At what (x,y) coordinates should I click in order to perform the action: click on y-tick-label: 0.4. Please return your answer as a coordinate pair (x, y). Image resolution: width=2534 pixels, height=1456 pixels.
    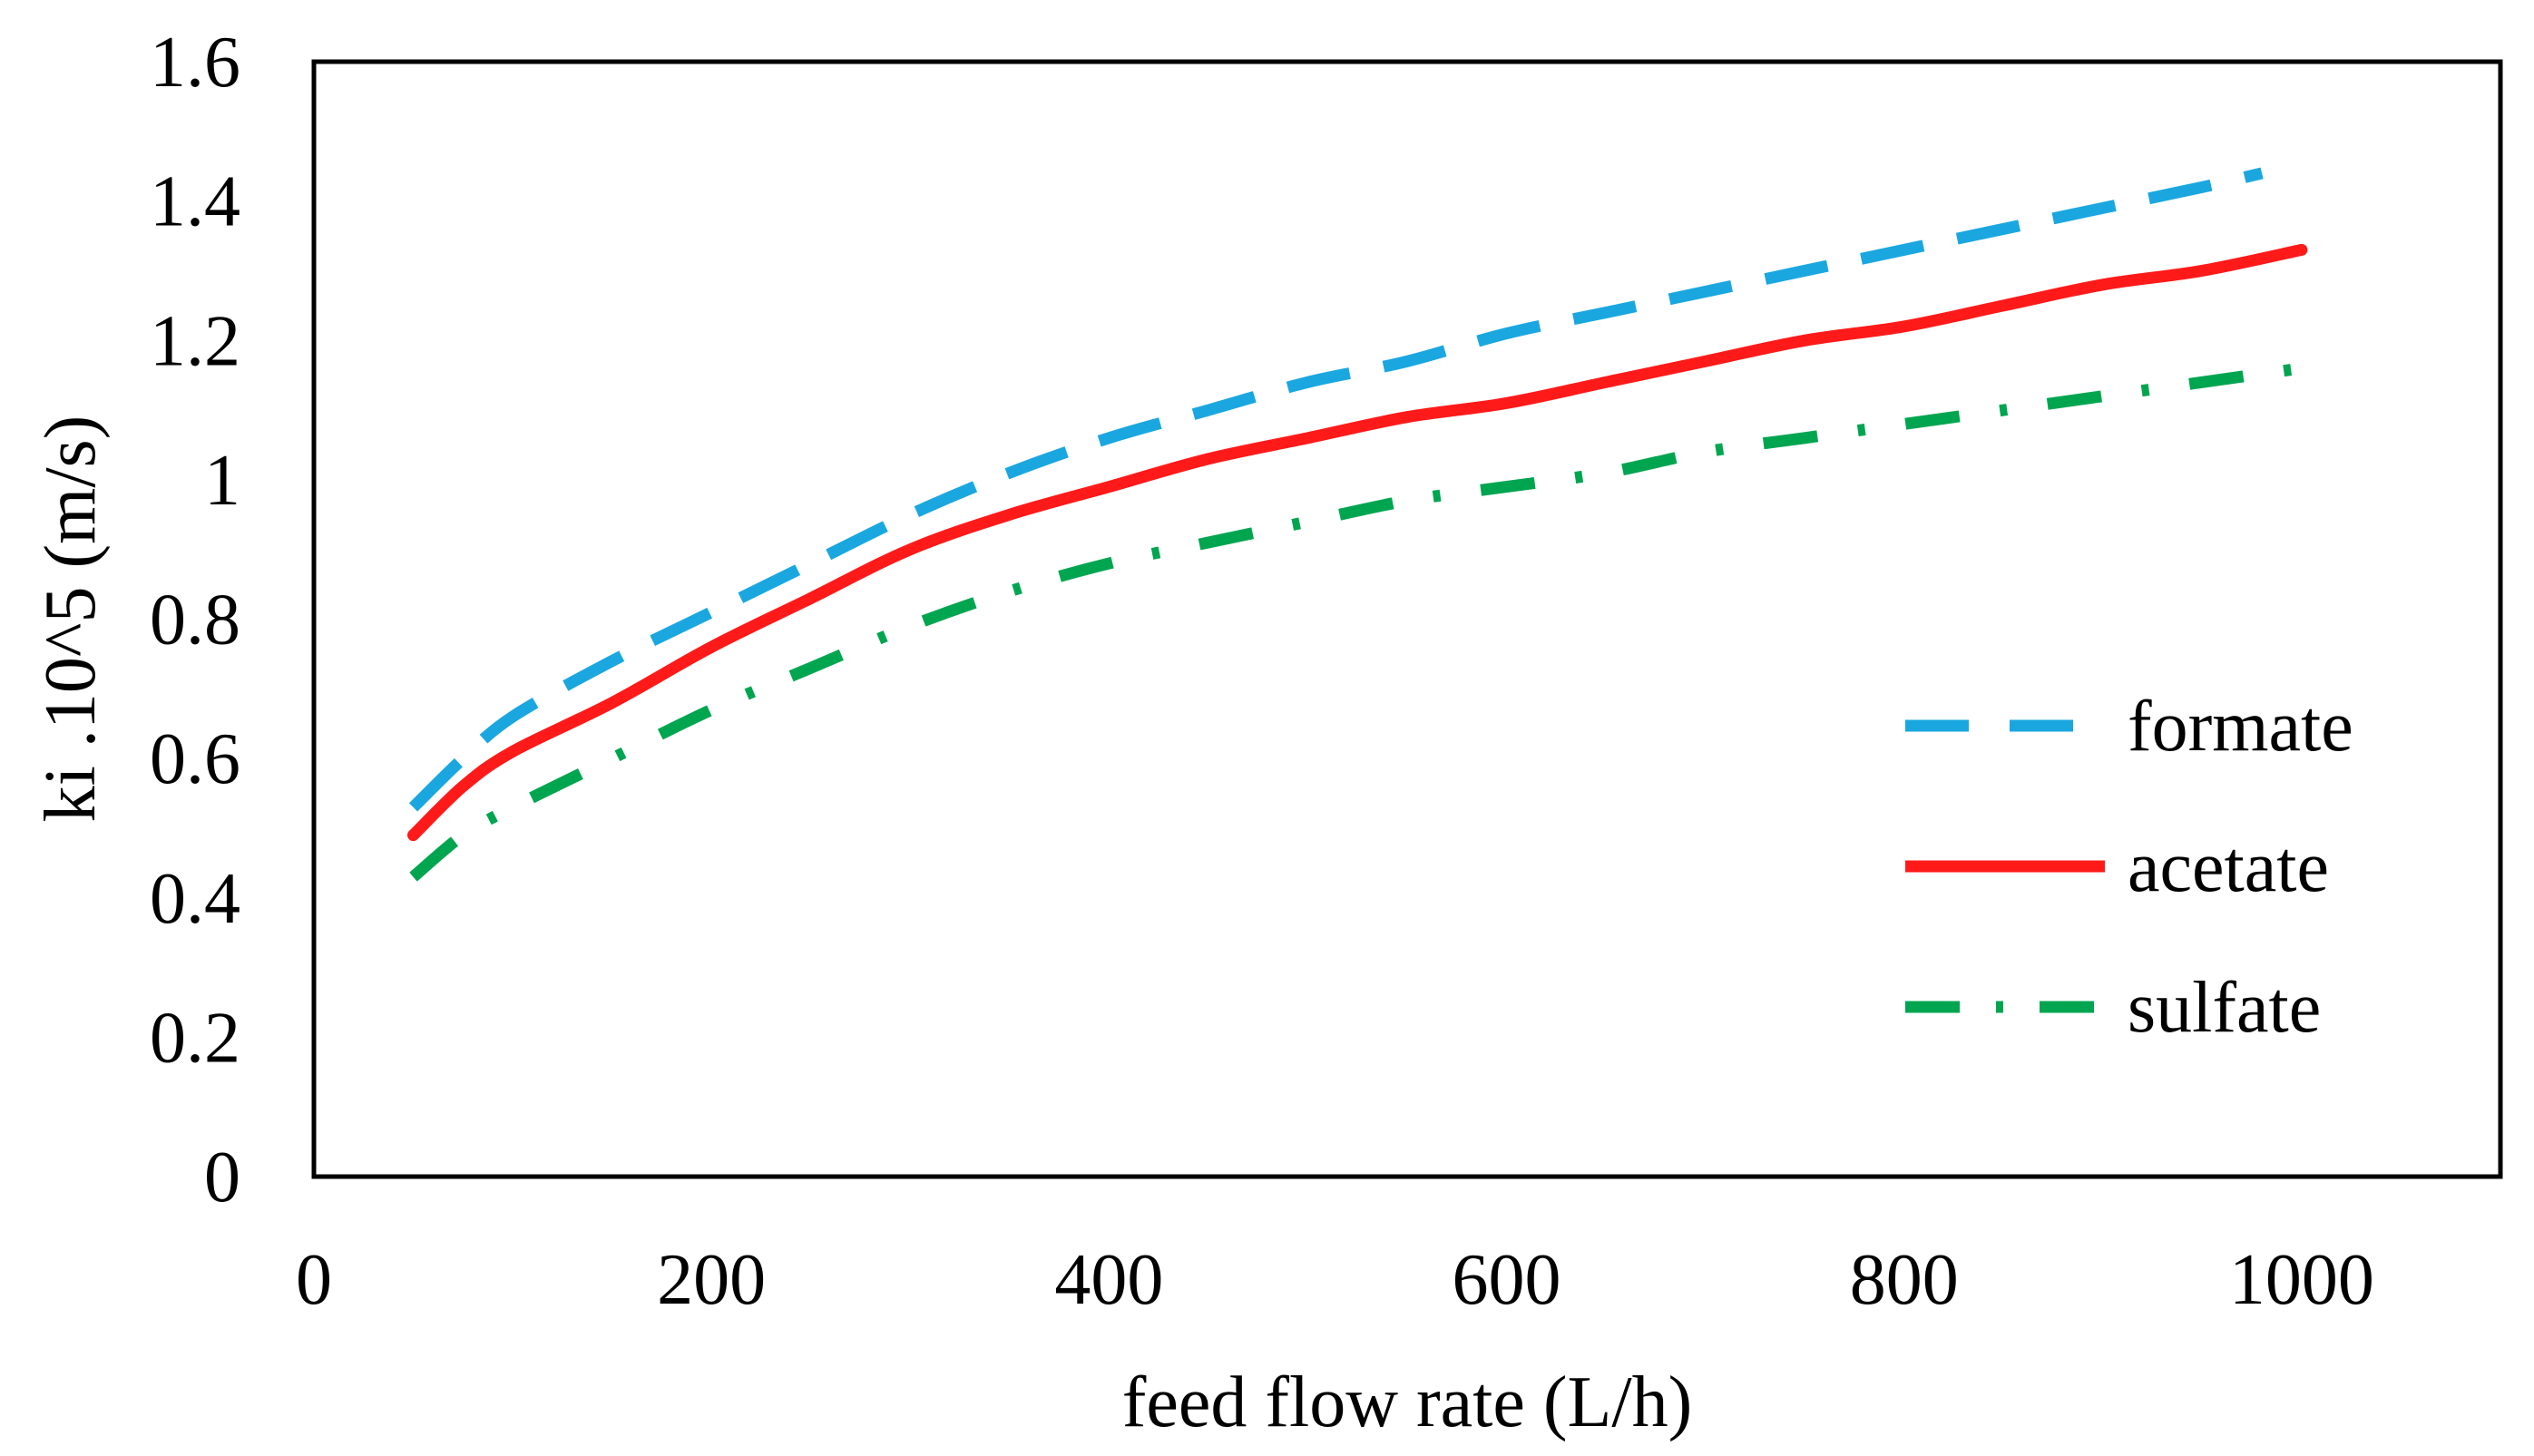
    Looking at the image, I should click on (195, 899).